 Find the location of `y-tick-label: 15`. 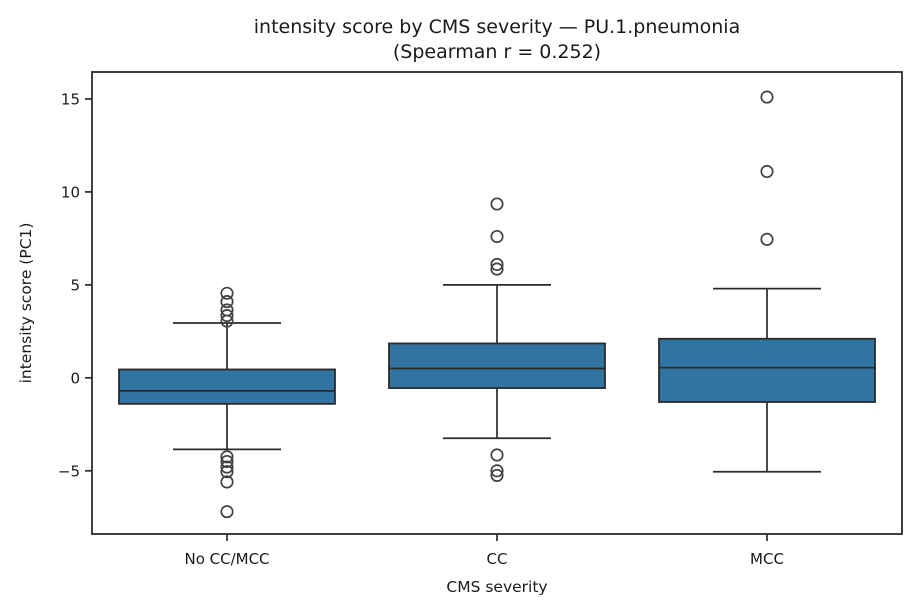

y-tick-label: 15 is located at coordinates (70, 99).